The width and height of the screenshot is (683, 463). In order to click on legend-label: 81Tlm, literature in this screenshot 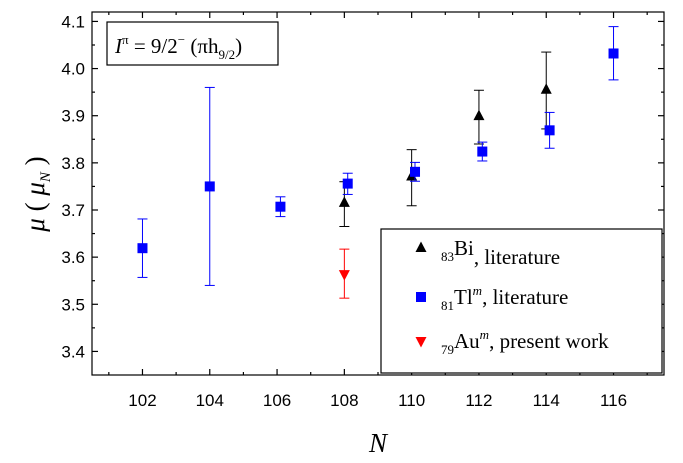, I will do `click(504, 298)`.